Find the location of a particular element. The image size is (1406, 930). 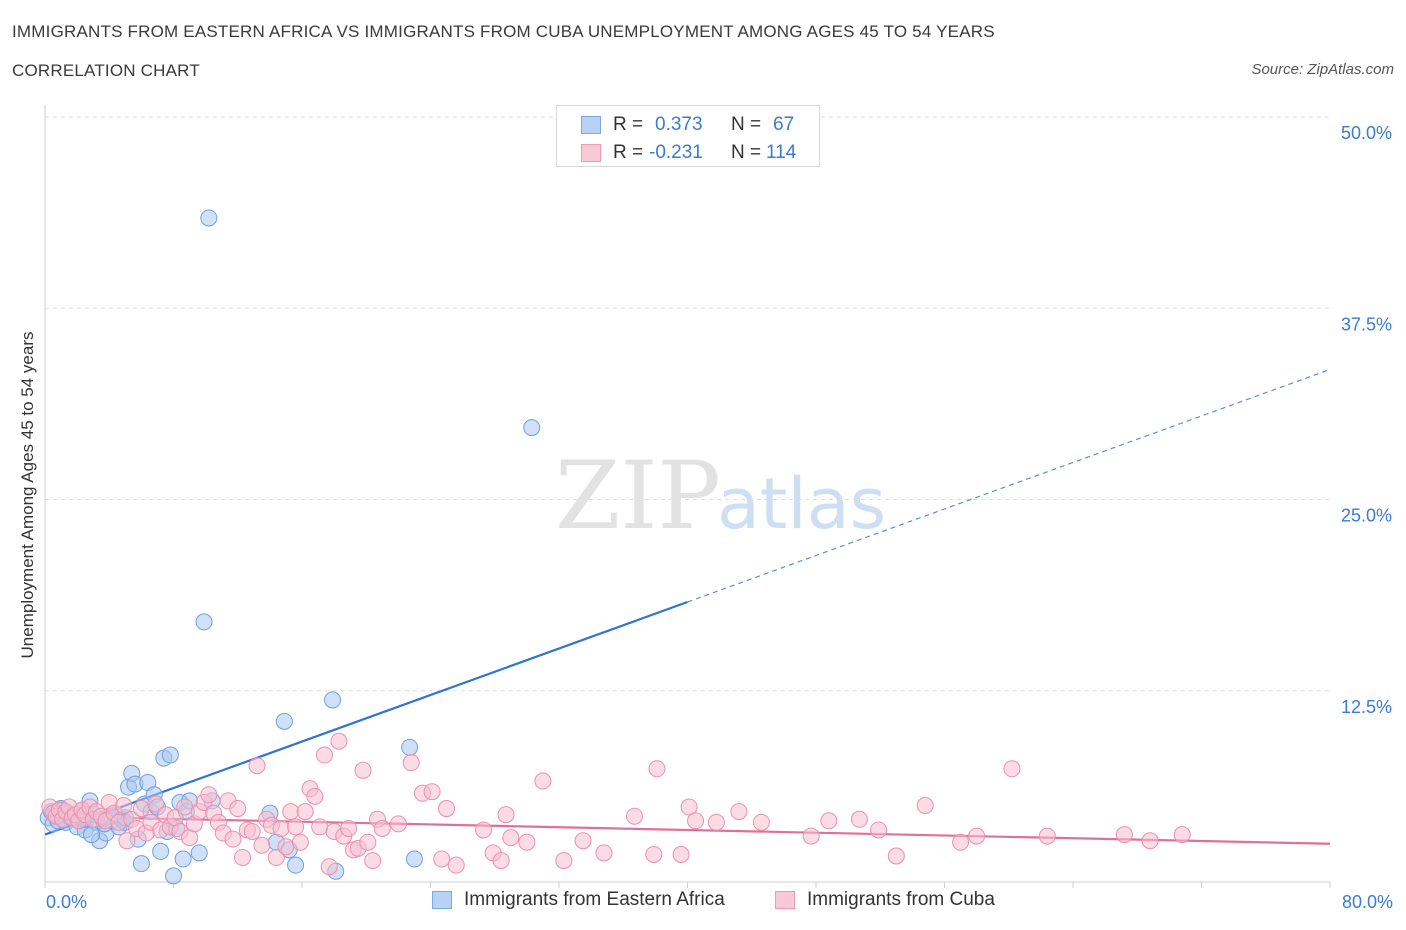

legend-r-value: -0.231 is located at coordinates (676, 152).